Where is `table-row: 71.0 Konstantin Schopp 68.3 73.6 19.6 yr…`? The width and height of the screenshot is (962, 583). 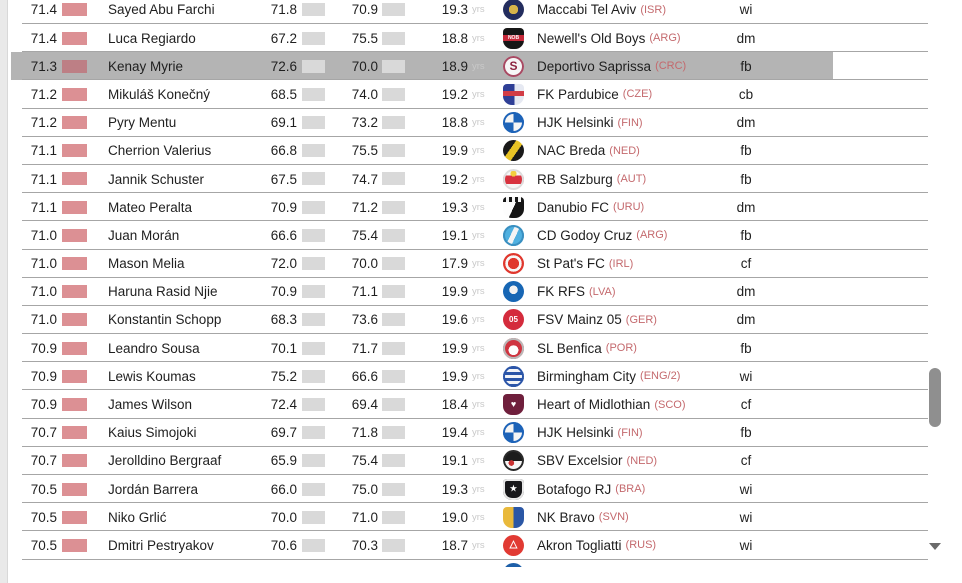
table-row: 71.0 Konstantin Schopp 68.3 73.6 19.6 yr… is located at coordinates (469, 320).